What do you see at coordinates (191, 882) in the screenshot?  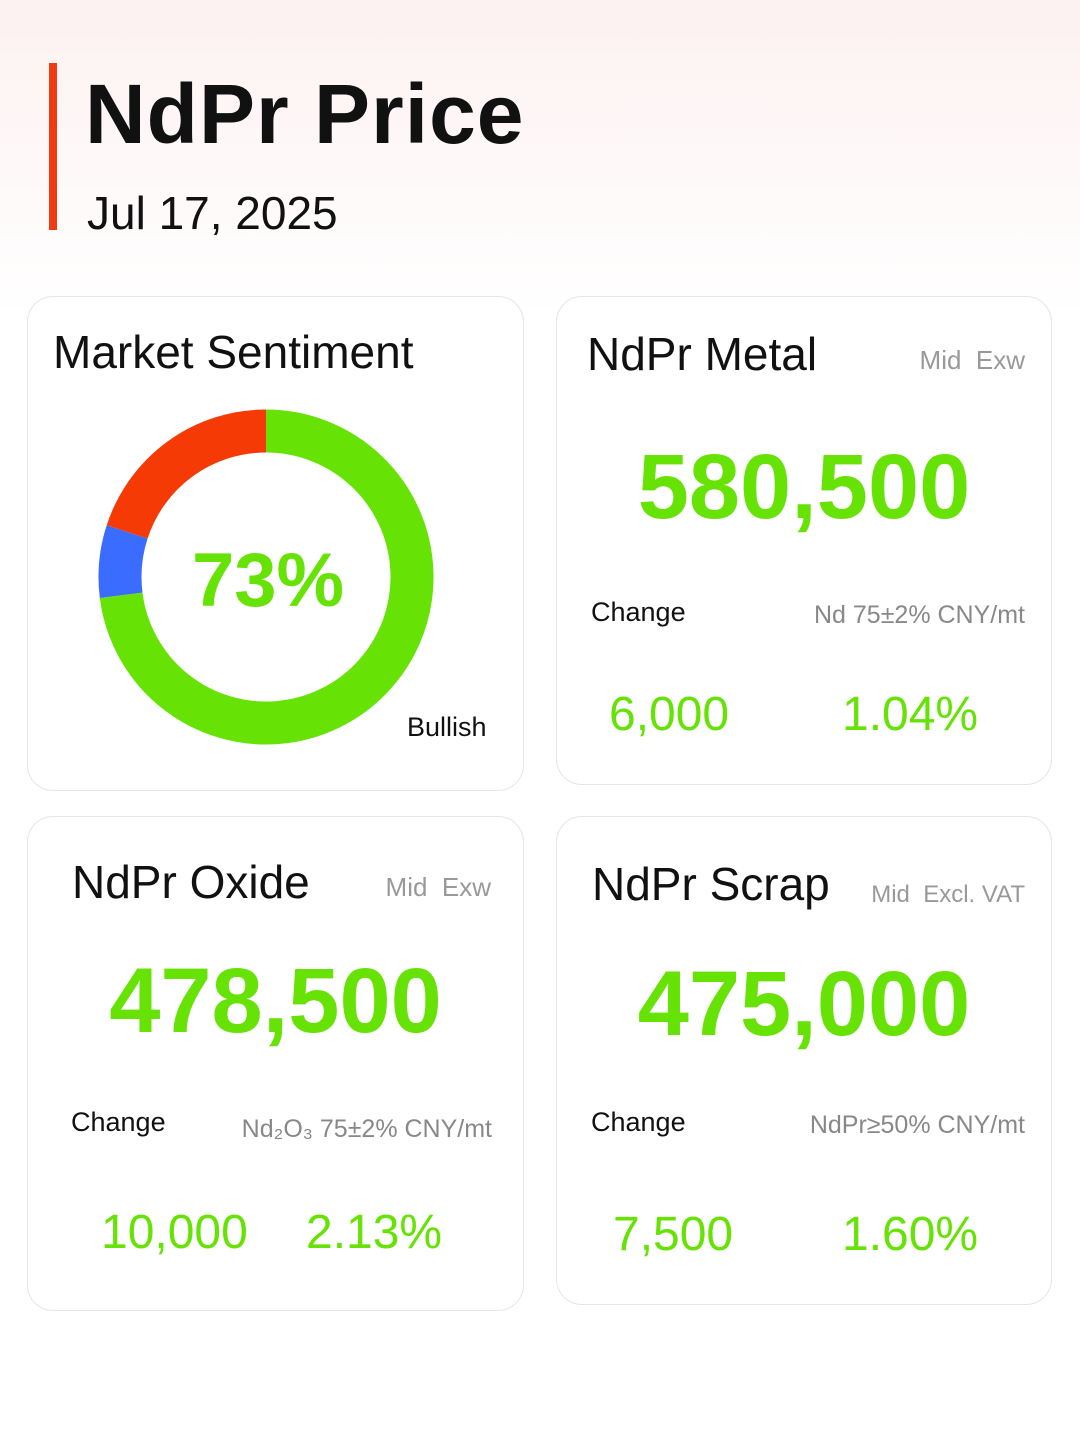 I see `card-title: NdPr Oxide` at bounding box center [191, 882].